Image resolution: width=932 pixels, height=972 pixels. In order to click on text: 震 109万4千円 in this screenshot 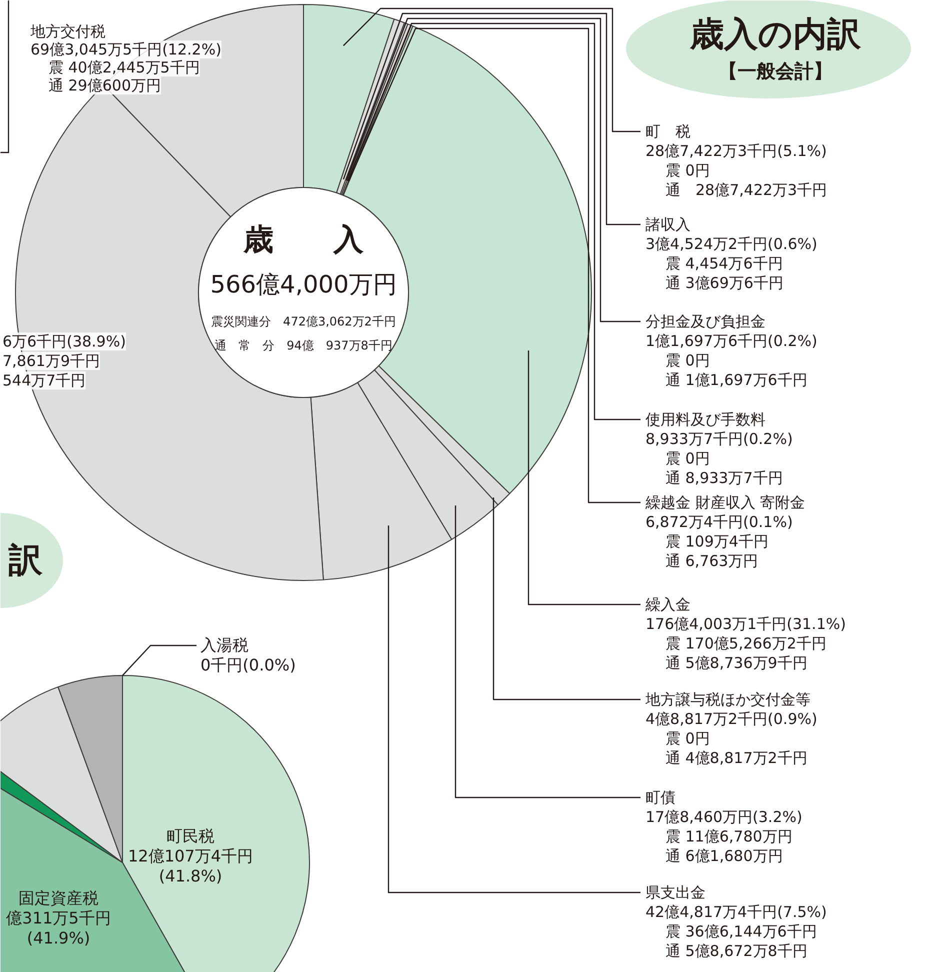, I will do `click(717, 541)`.